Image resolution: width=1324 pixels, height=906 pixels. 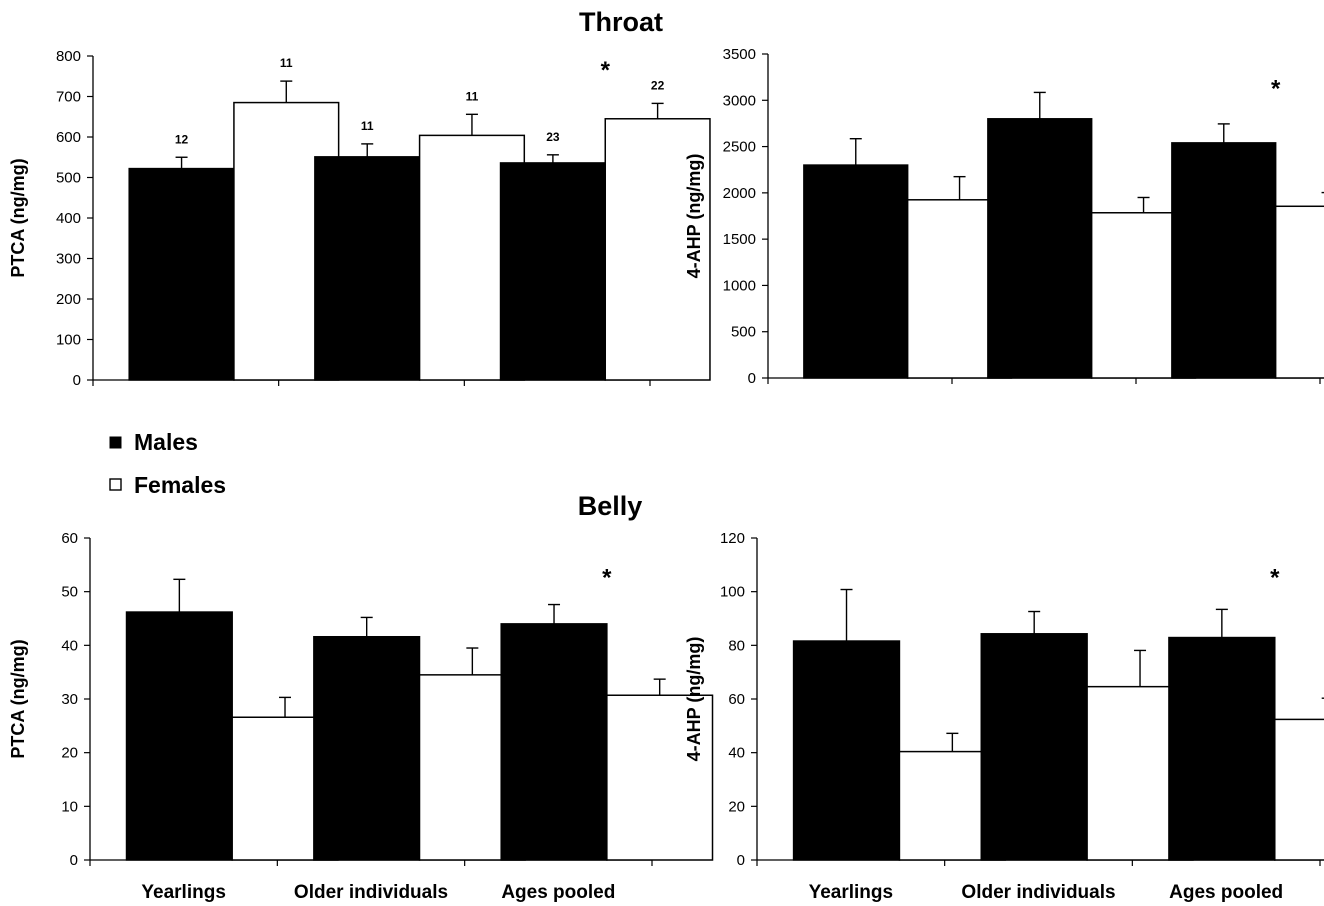 What do you see at coordinates (69, 806) in the screenshot?
I see `y-tick-label: 10` at bounding box center [69, 806].